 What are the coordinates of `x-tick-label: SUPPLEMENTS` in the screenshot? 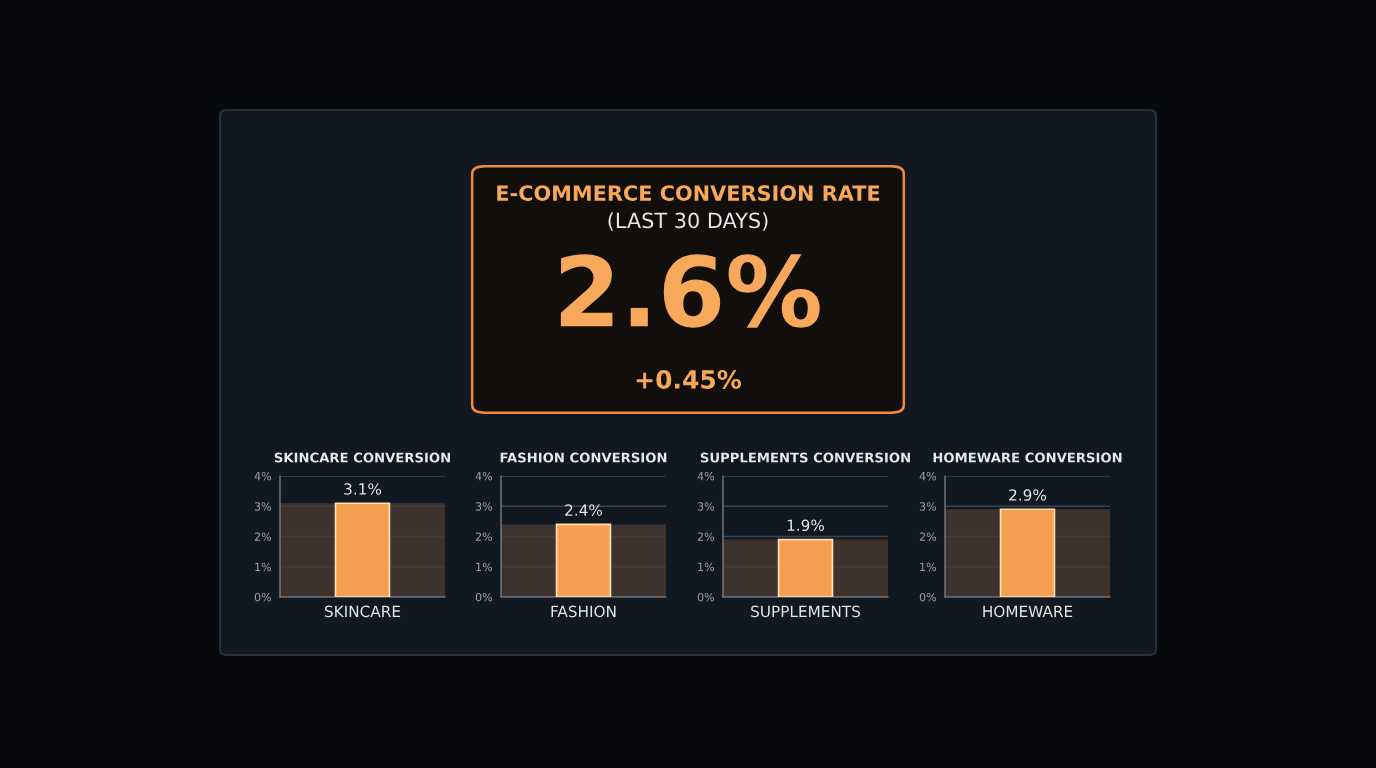 It's located at (806, 611).